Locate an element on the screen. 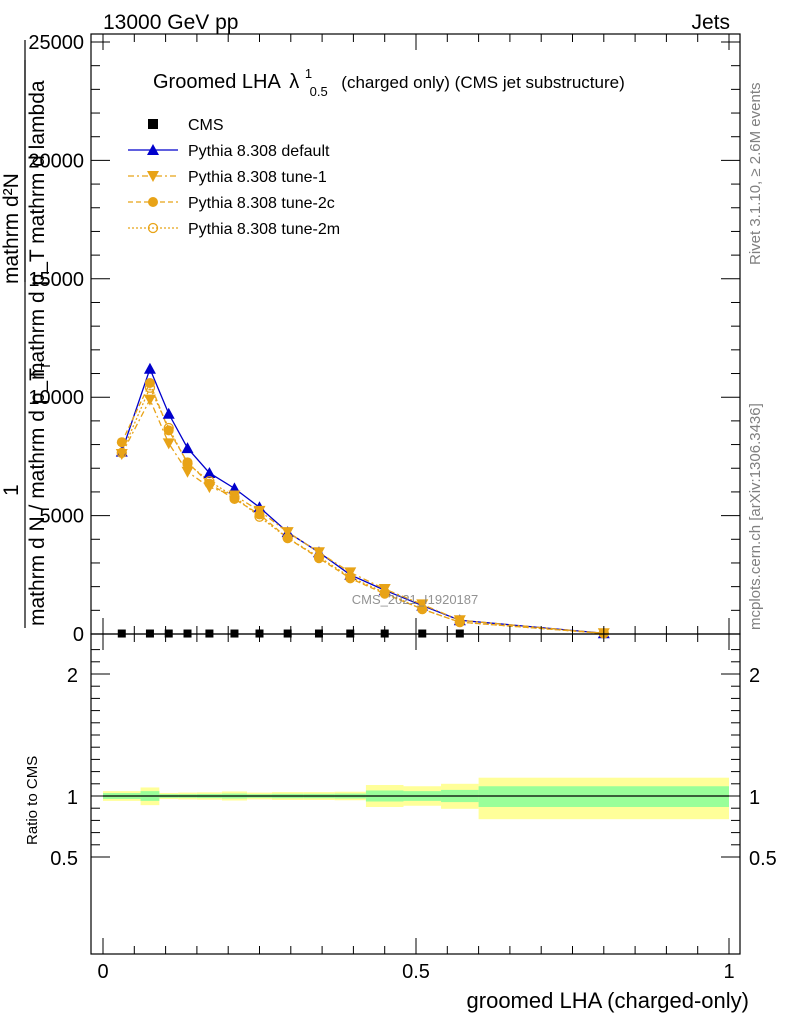 The width and height of the screenshot is (786, 1024). x-tick-label: 0 is located at coordinates (102, 972).